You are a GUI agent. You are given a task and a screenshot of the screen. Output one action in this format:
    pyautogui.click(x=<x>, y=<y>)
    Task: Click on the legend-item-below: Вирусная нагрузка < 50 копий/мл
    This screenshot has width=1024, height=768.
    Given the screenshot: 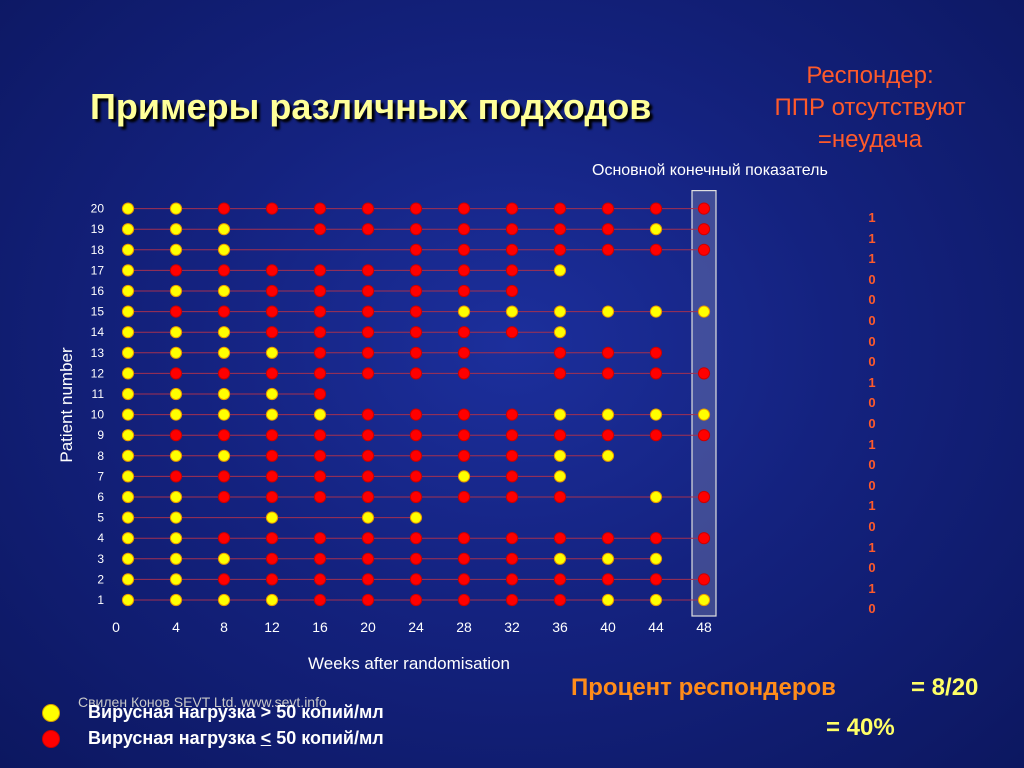 What is the action you would take?
    pyautogui.click(x=213, y=738)
    